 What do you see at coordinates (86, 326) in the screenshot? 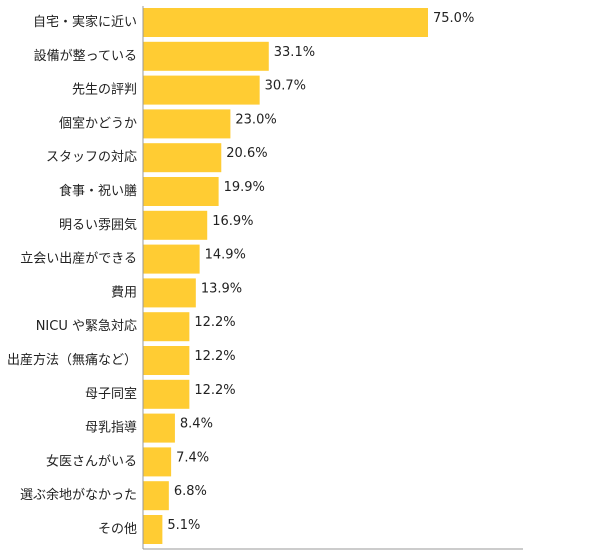
I see `category-label: NICU や緊急対応` at bounding box center [86, 326].